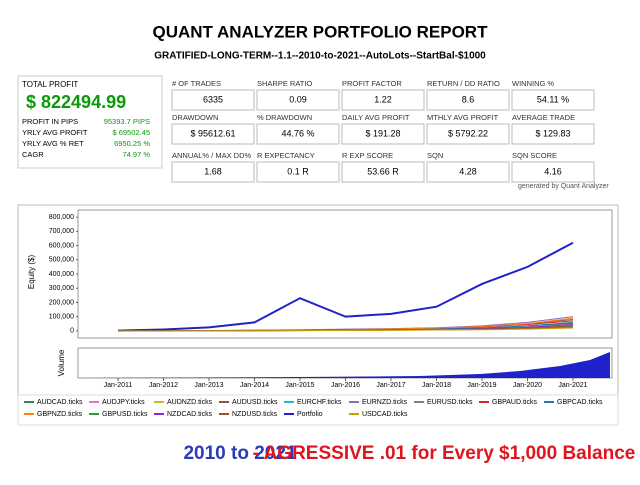 The height and width of the screenshot is (485, 640). What do you see at coordinates (50, 84) in the screenshot?
I see `summary-label: TOTAL PROFIT` at bounding box center [50, 84].